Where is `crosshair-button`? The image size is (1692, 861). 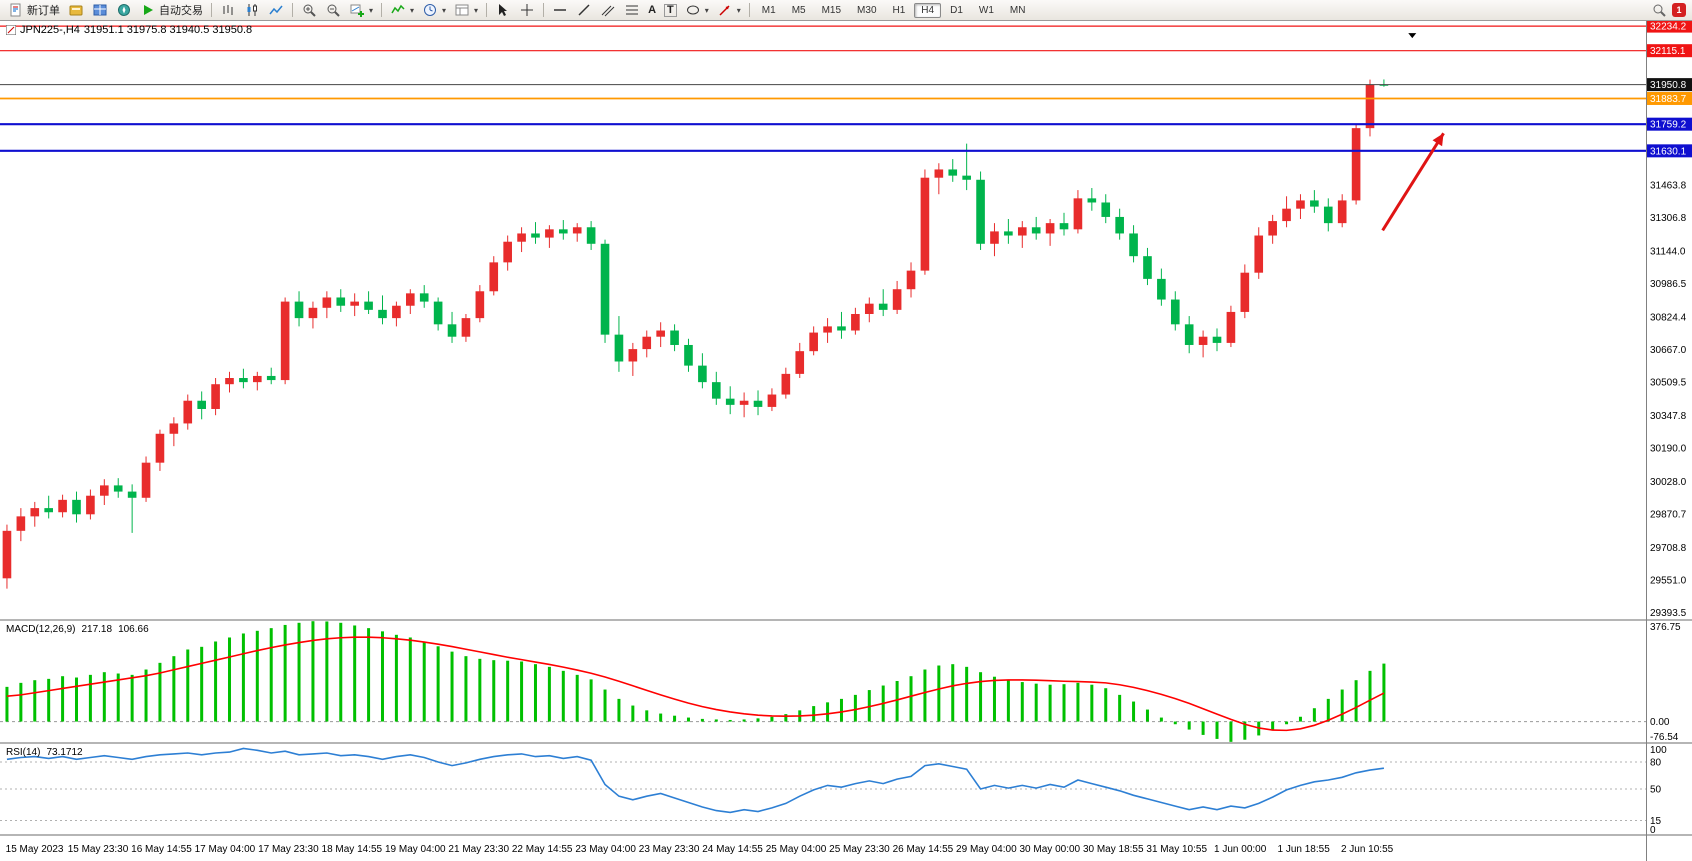 crosshair-button is located at coordinates (527, 10).